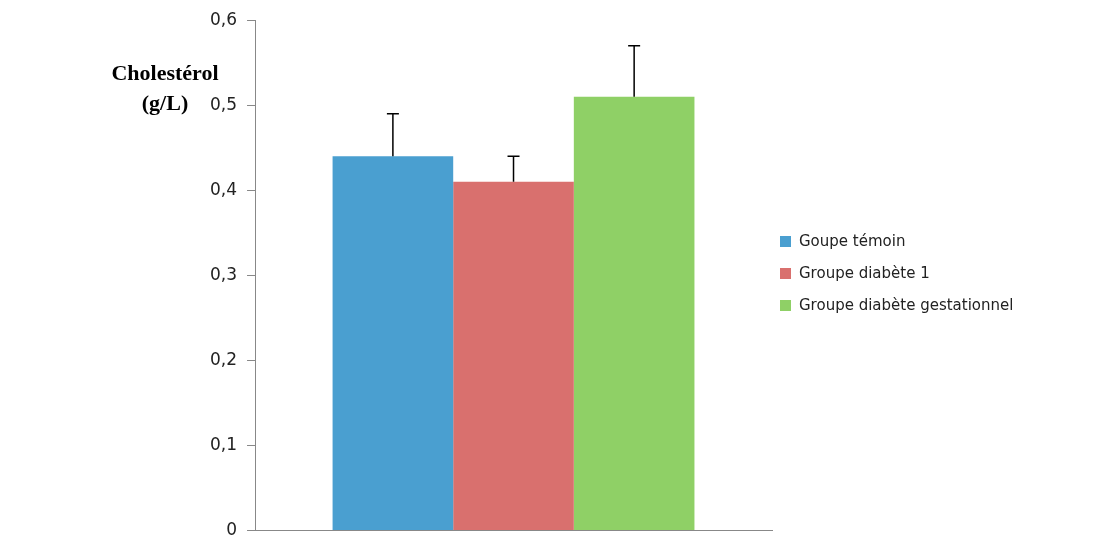  What do you see at coordinates (223, 103) in the screenshot?
I see `y-tick-label: 0,5` at bounding box center [223, 103].